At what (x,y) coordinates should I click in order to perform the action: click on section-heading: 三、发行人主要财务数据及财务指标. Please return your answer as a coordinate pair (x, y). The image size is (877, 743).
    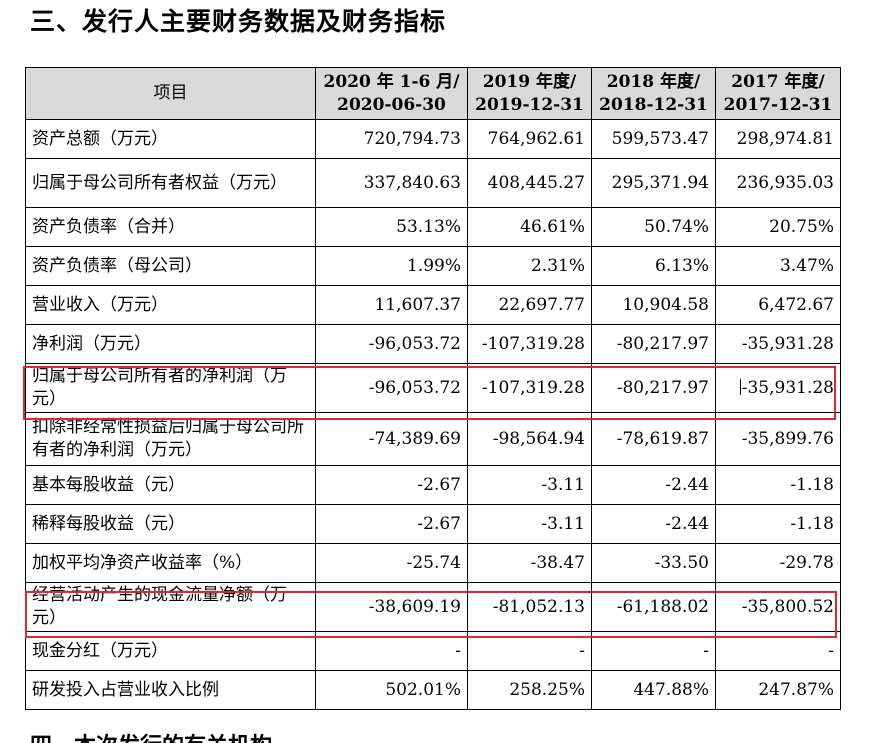
    Looking at the image, I should click on (238, 21).